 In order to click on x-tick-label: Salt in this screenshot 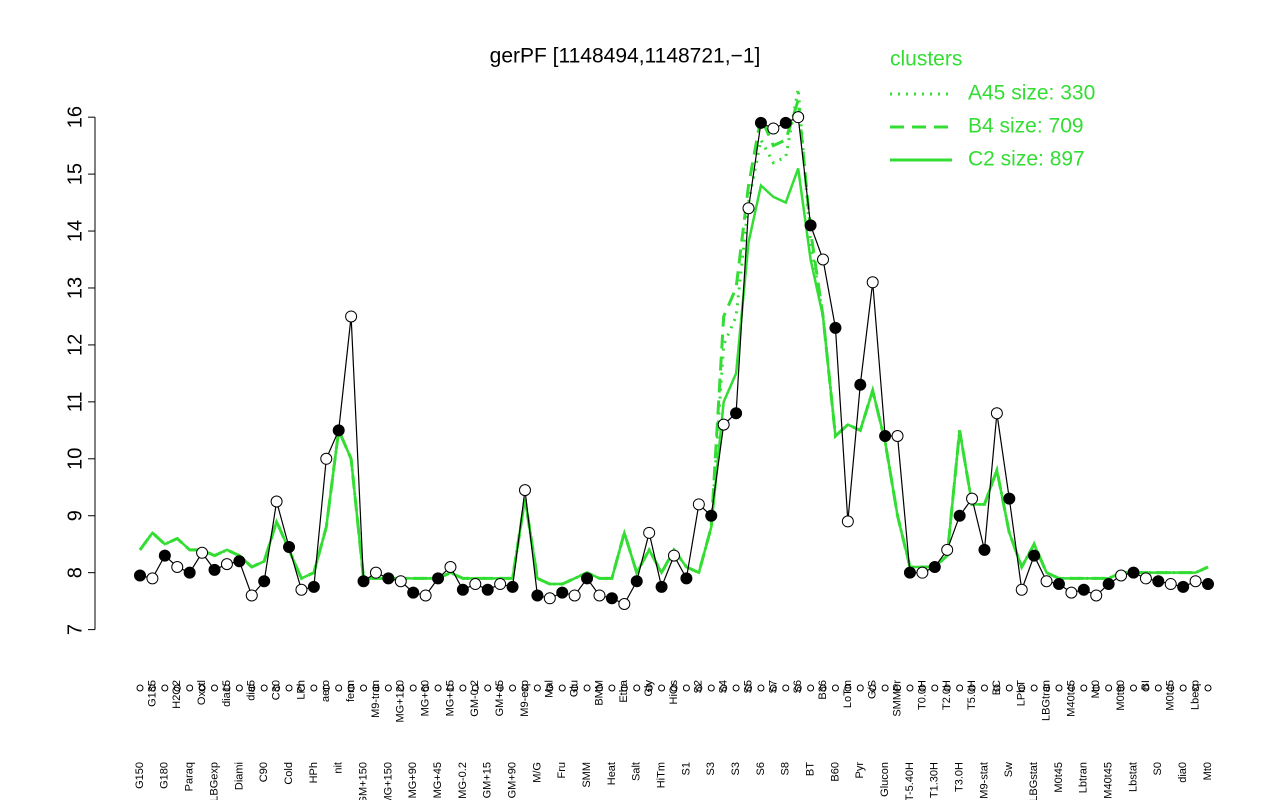, I will do `click(637, 771)`.